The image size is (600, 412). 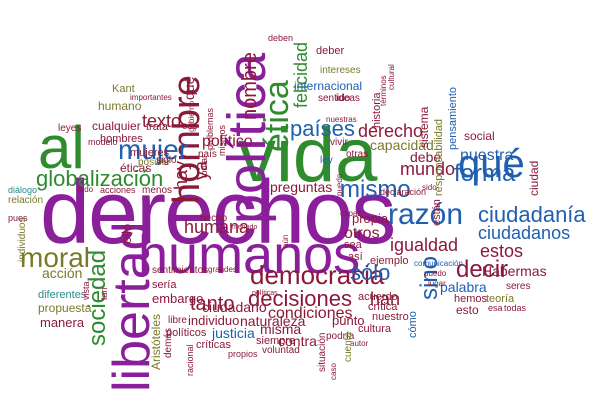 I want to click on word-ciudadano: ciudadano, so click(x=234, y=307).